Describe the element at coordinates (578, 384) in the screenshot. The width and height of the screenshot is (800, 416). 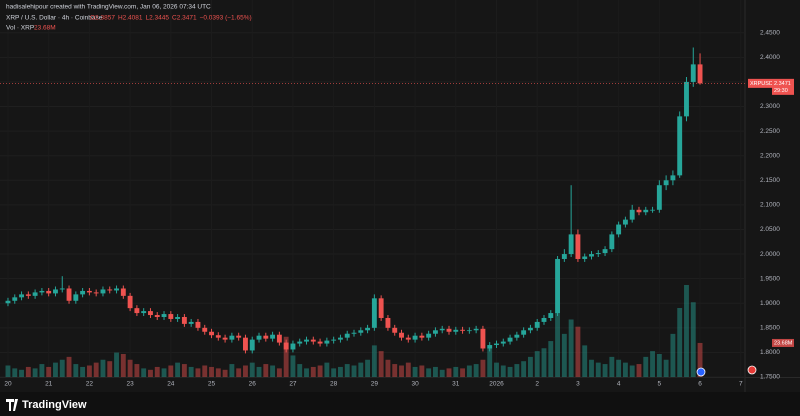
I see `x-tick-label: 3` at that location.